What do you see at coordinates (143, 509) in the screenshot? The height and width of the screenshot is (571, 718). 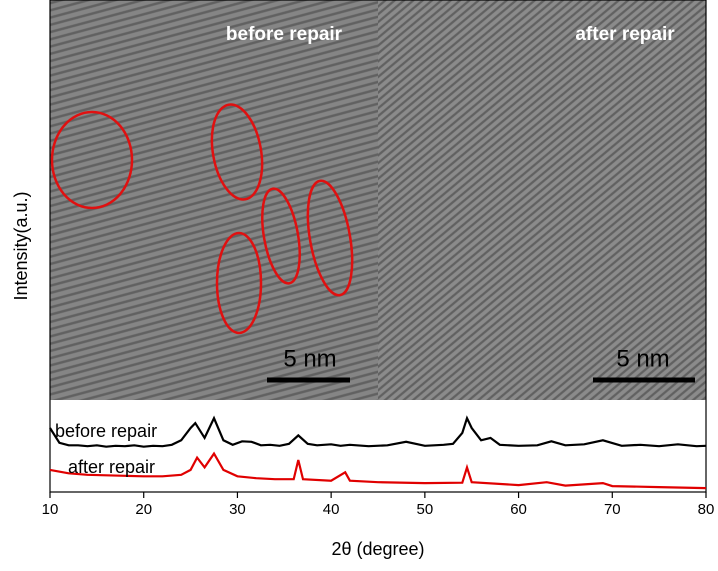 I see `x-tick-label: 20` at bounding box center [143, 509].